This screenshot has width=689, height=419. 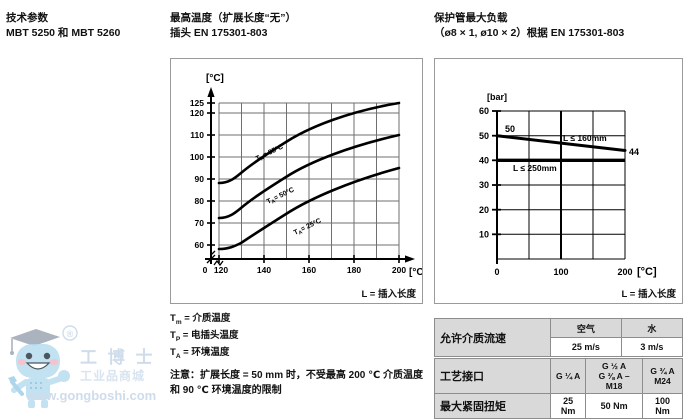 I want to click on chart2-ytick: 10, so click(x=484, y=235).